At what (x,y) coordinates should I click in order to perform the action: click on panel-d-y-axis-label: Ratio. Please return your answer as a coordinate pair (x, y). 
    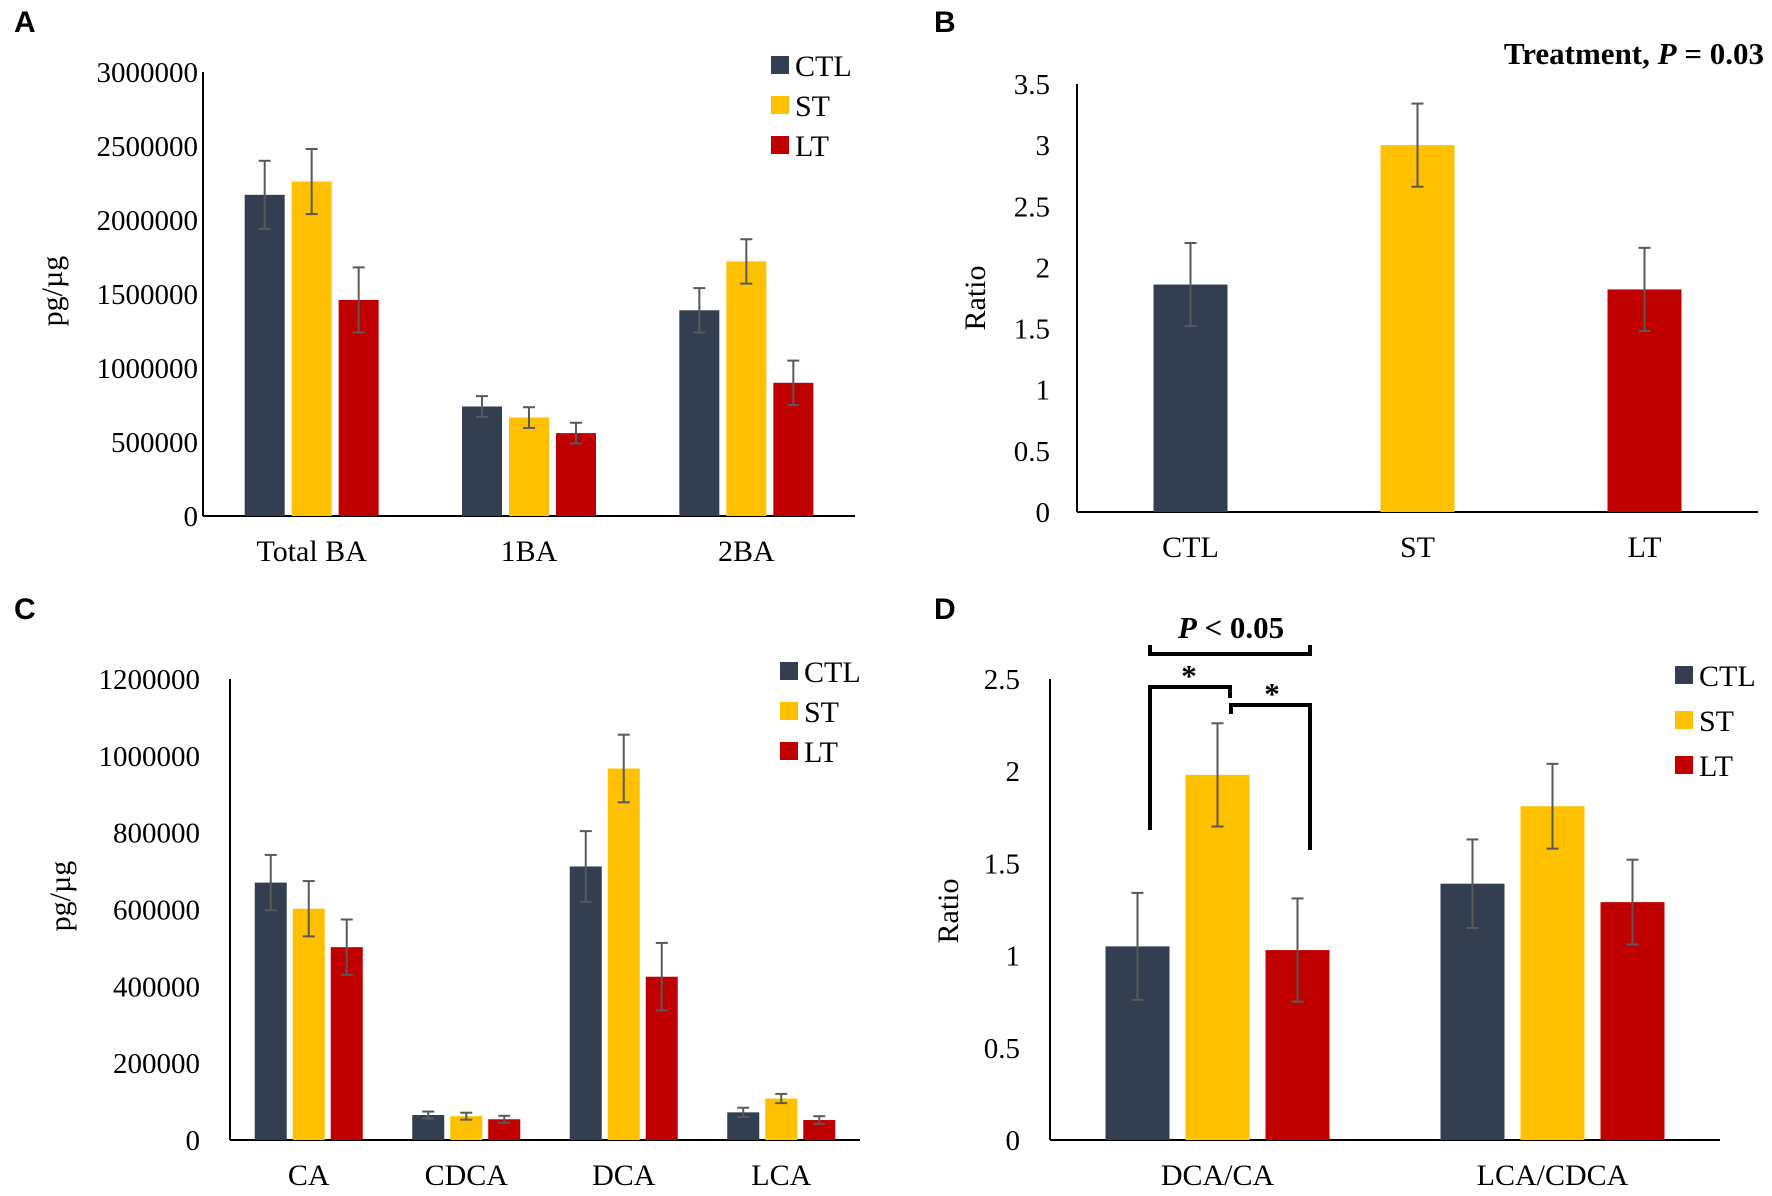
    Looking at the image, I should click on (948, 911).